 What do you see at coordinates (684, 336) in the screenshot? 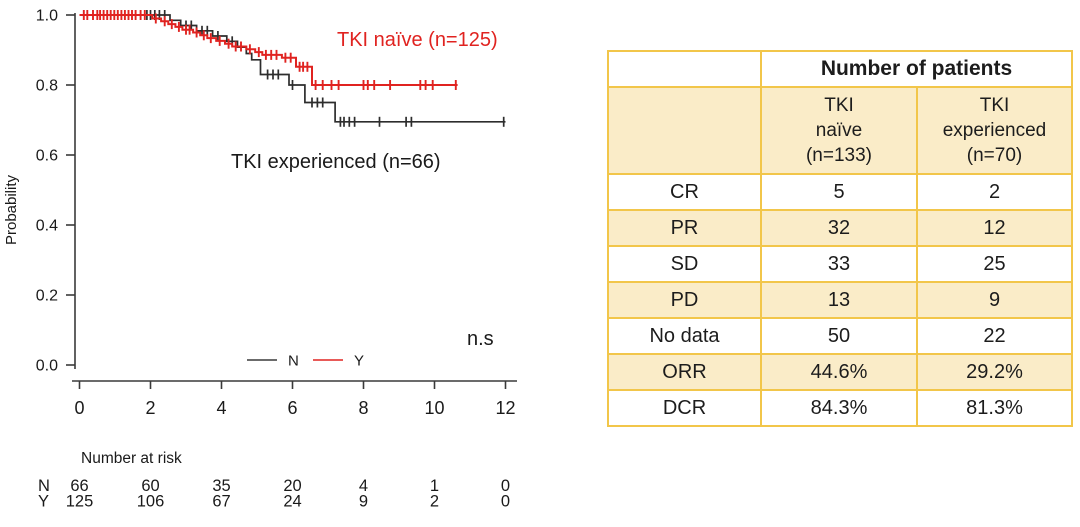
I see `row-label: No data` at bounding box center [684, 336].